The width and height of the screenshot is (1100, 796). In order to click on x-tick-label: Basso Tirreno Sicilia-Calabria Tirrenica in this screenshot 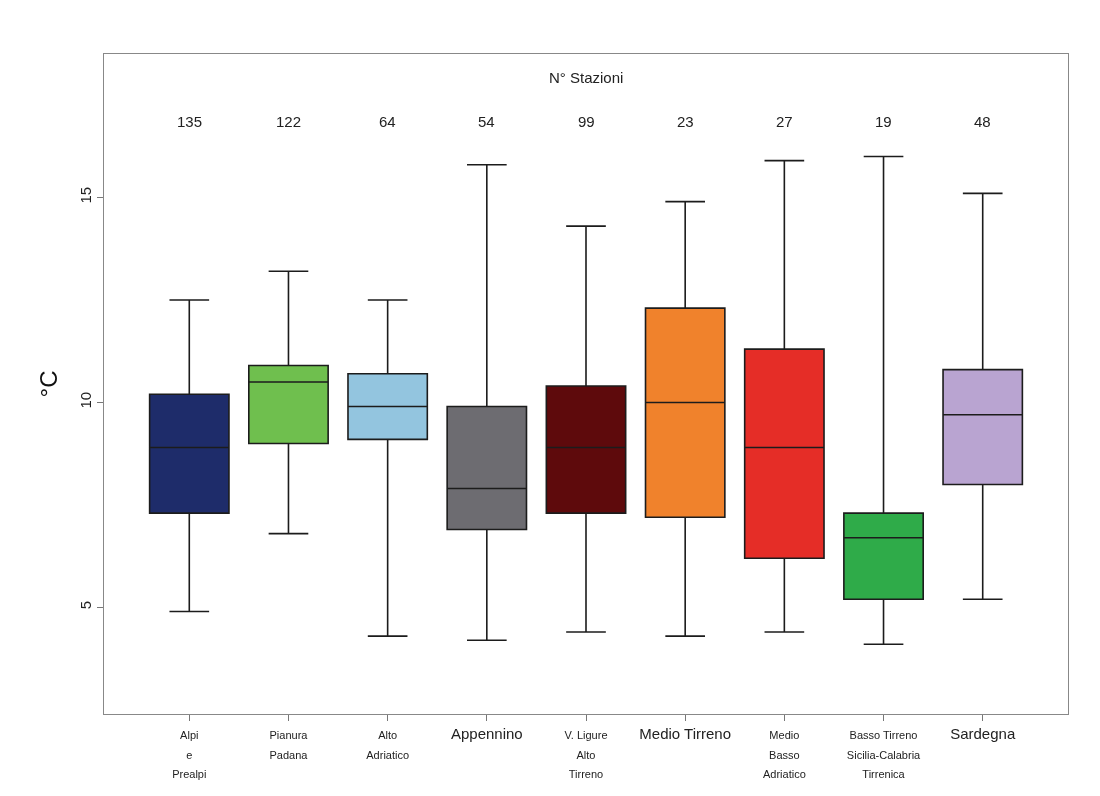, I will do `click(884, 755)`.